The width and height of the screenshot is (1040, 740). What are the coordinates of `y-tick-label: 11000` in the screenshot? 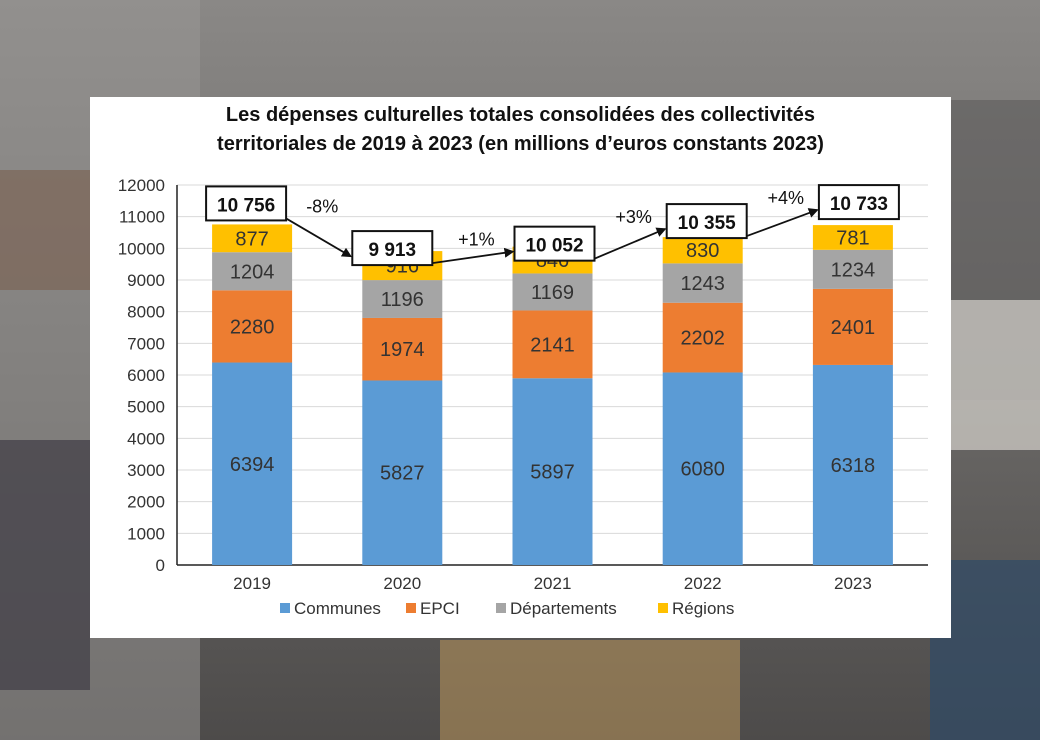 It's located at (142, 217).